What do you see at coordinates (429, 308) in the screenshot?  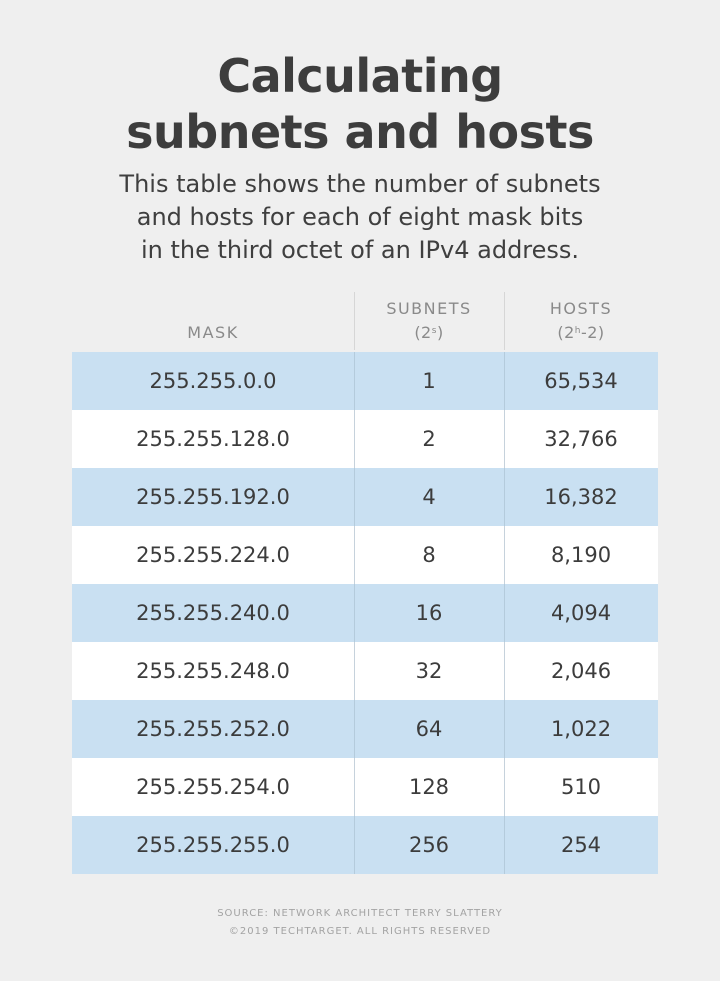 I see `header-subnets-label: SUBNETS` at bounding box center [429, 308].